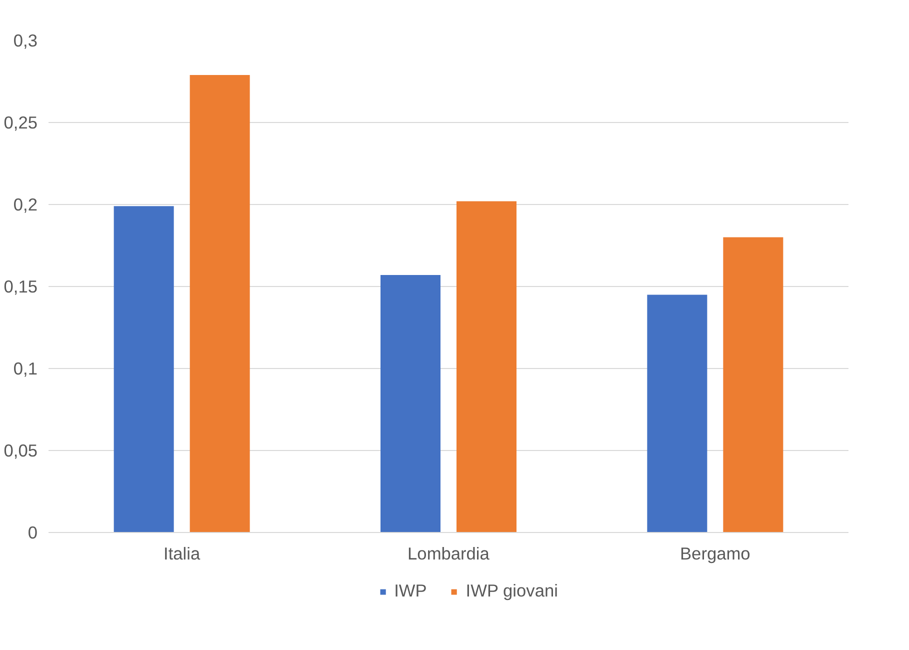  Describe the element at coordinates (715, 554) in the screenshot. I see `x-tick-label: Bergamo` at that location.